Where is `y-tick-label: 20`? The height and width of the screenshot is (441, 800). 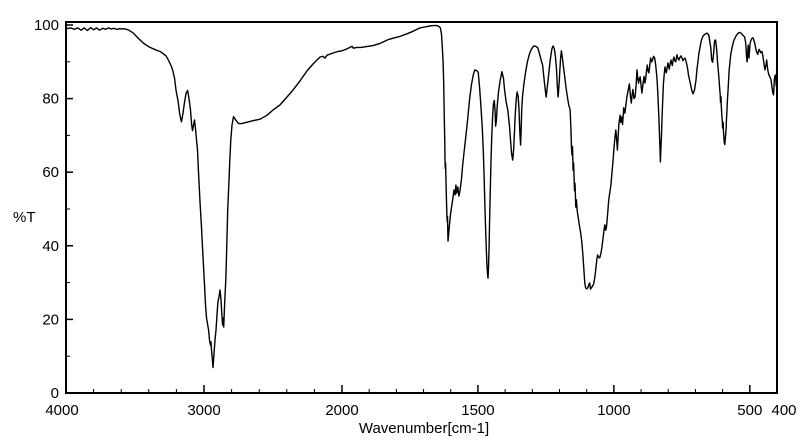
y-tick-label: 20 is located at coordinates (50, 319).